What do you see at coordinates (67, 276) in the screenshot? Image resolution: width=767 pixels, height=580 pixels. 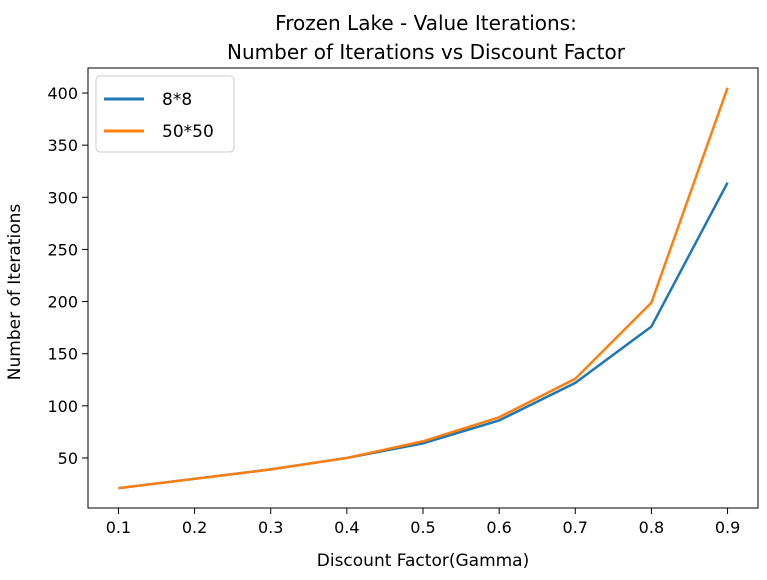 I see `y-axis-ticks: 50 100 150 200 250 300 350 400` at bounding box center [67, 276].